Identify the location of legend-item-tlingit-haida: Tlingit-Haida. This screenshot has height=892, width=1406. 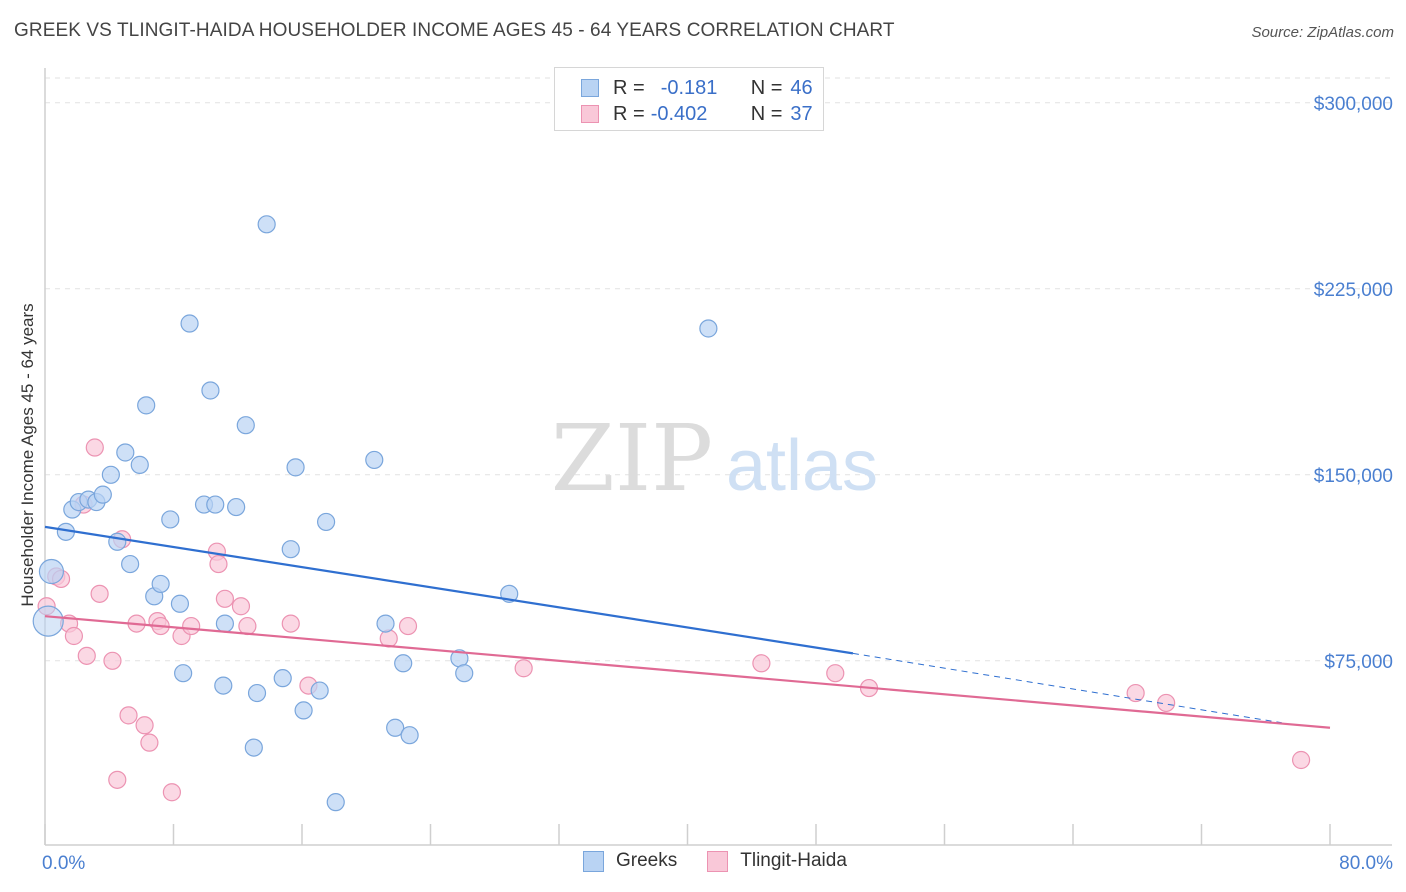
(777, 861).